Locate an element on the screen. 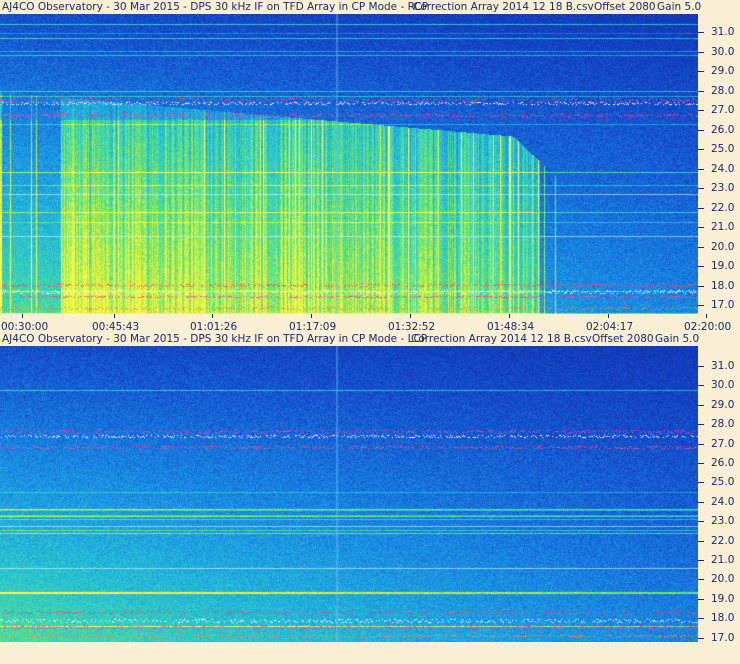 This screenshot has width=740, height=664. time-tick-label: 01:32:52 is located at coordinates (412, 327).